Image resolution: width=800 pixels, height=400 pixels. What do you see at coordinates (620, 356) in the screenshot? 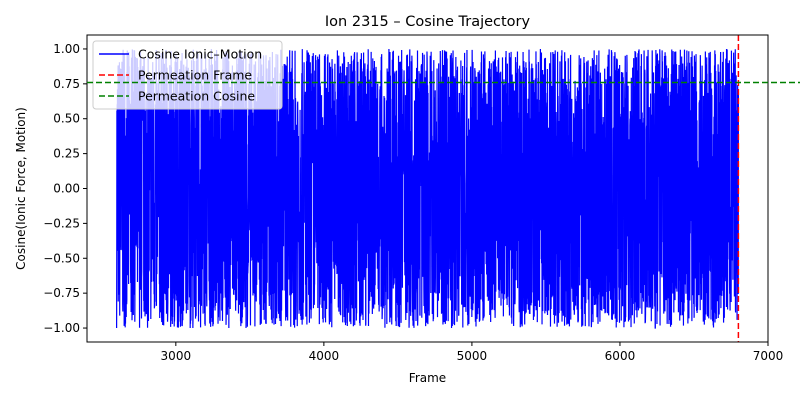
I see `x-tick-label: 6000` at bounding box center [620, 356].